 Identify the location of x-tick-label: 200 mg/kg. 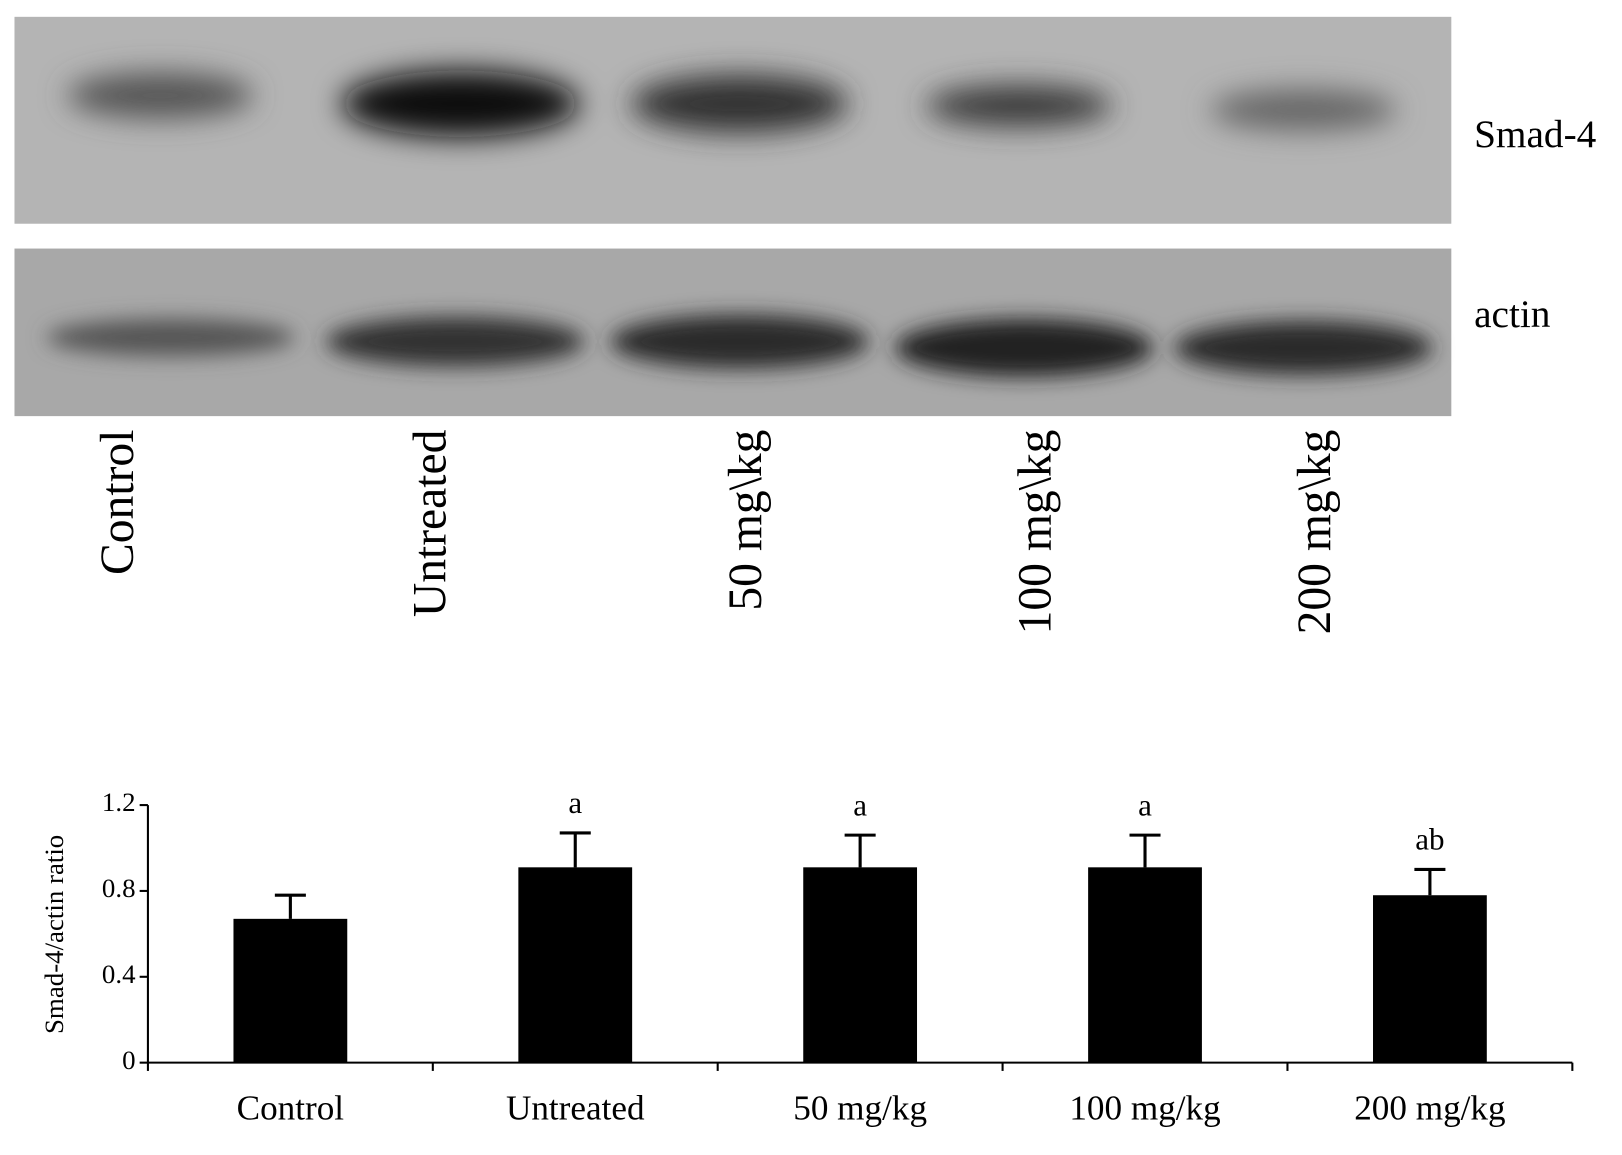
(1429, 1107).